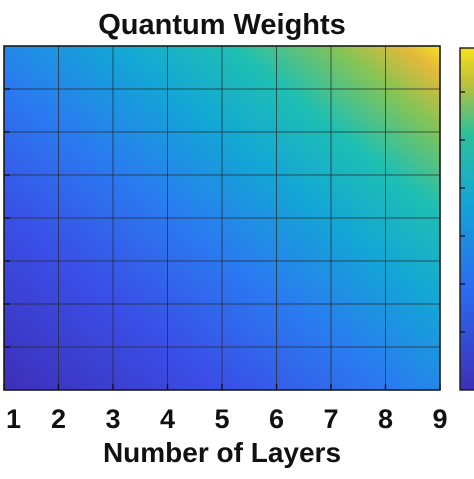  Describe the element at coordinates (276, 419) in the screenshot. I see `x-tick-label: 6` at that location.